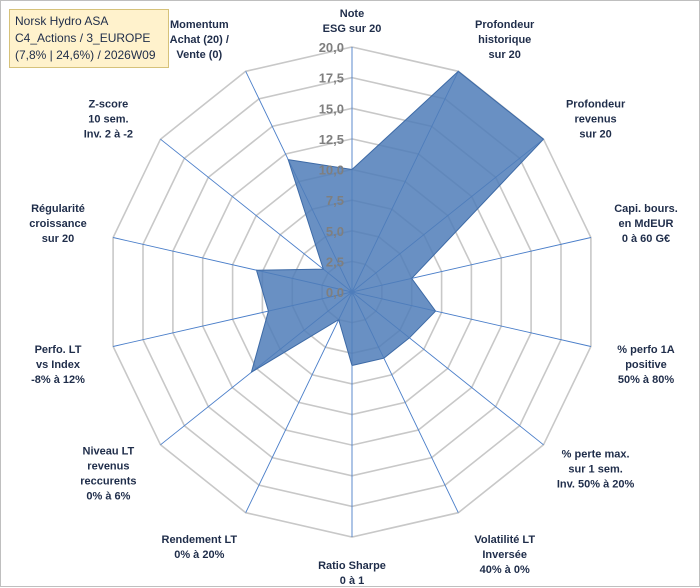 This screenshot has height=588, width=700. I want to click on axis-label: ESG sur 20, so click(352, 29).